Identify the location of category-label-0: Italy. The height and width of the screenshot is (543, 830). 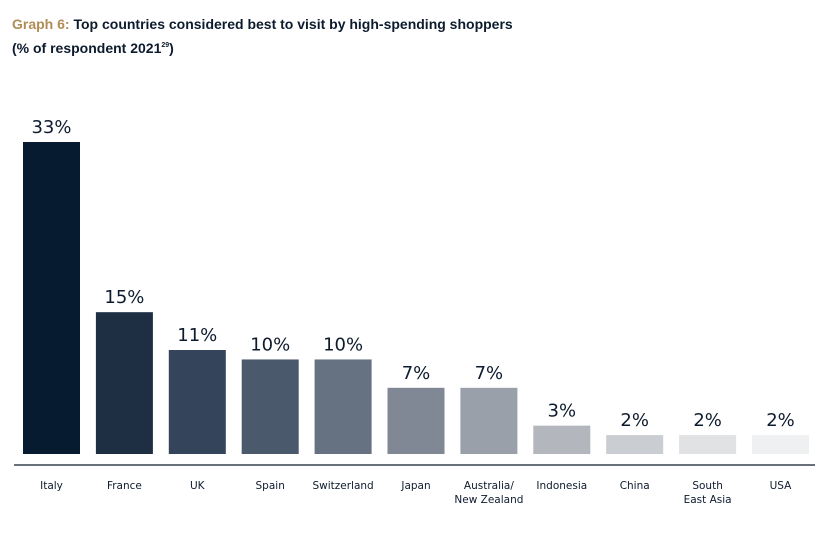
(51, 486).